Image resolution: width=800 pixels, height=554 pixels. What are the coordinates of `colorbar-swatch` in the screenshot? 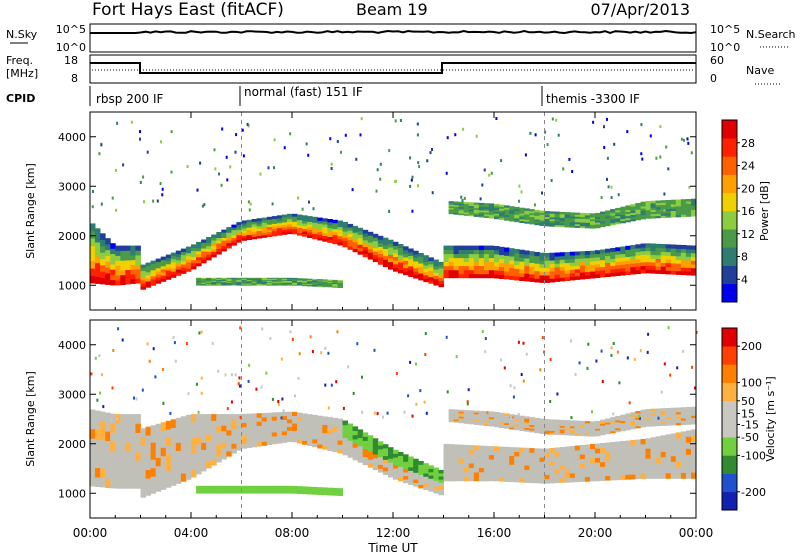 It's located at (729, 147).